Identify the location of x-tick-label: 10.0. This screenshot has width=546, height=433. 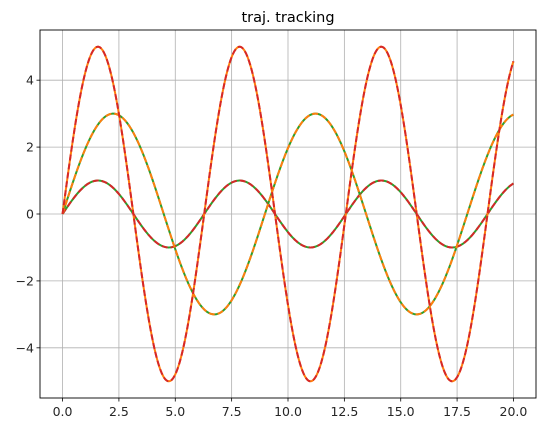
(288, 411).